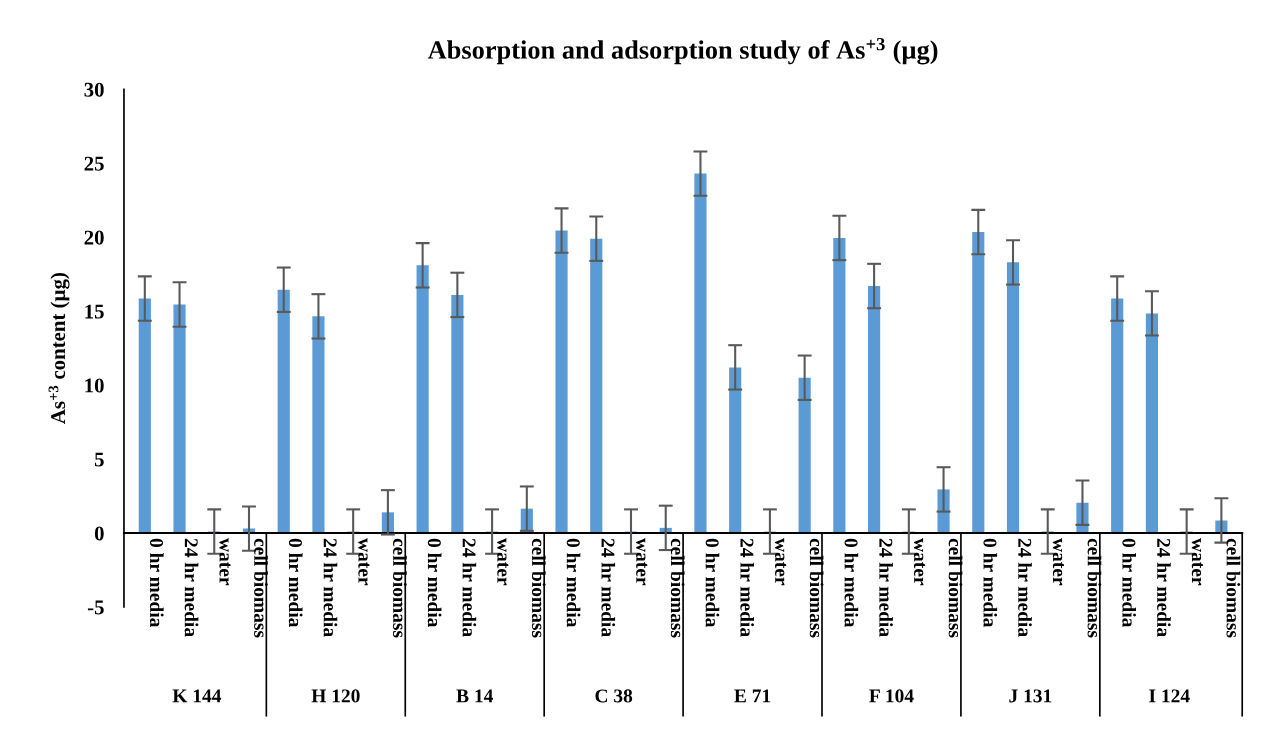  I want to click on y-tick-label: 10, so click(94, 385).